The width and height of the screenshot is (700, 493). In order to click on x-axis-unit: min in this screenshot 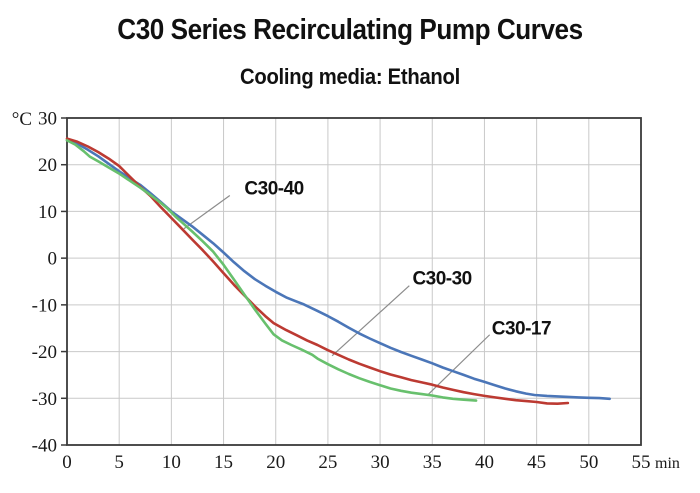, I will do `click(667, 463)`.